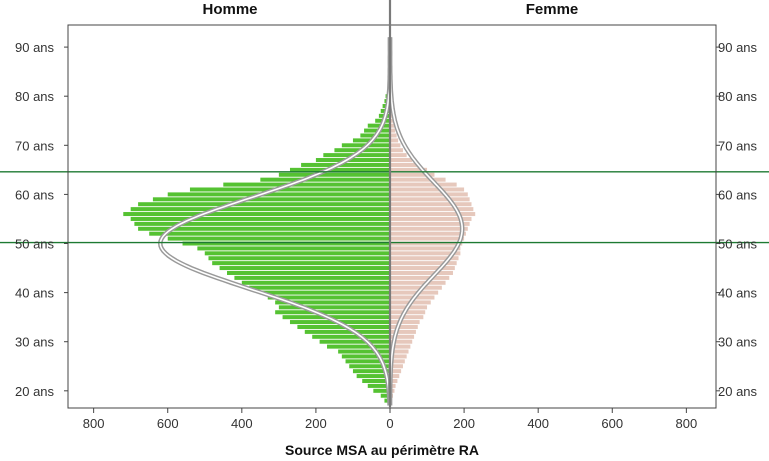  Describe the element at coordinates (538, 423) in the screenshot. I see `x-tick-label: 400` at that location.